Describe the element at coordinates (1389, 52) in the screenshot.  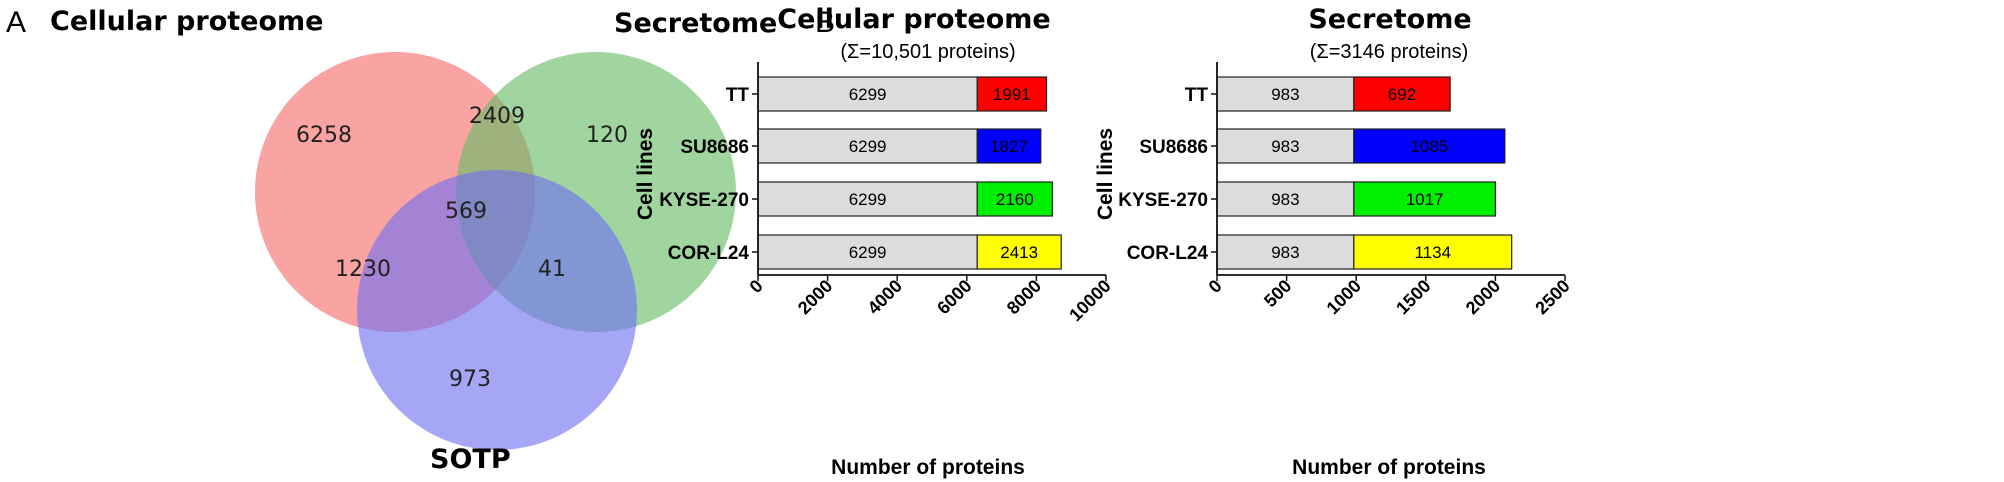
I see `chart-subtitle: (Σ=3146 proteins)` at that location.